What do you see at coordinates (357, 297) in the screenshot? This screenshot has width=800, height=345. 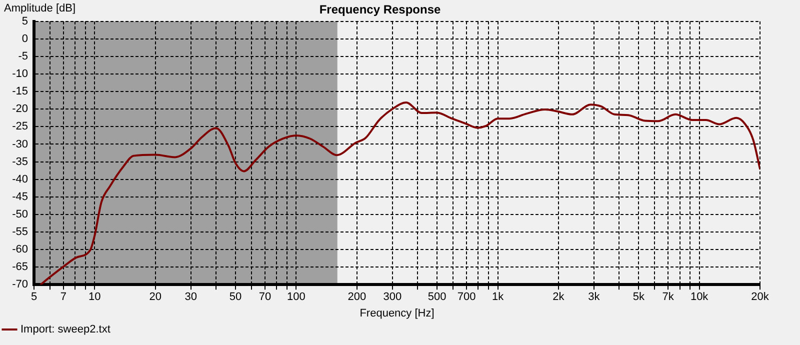 I see `x-tick-label: 200` at bounding box center [357, 297].